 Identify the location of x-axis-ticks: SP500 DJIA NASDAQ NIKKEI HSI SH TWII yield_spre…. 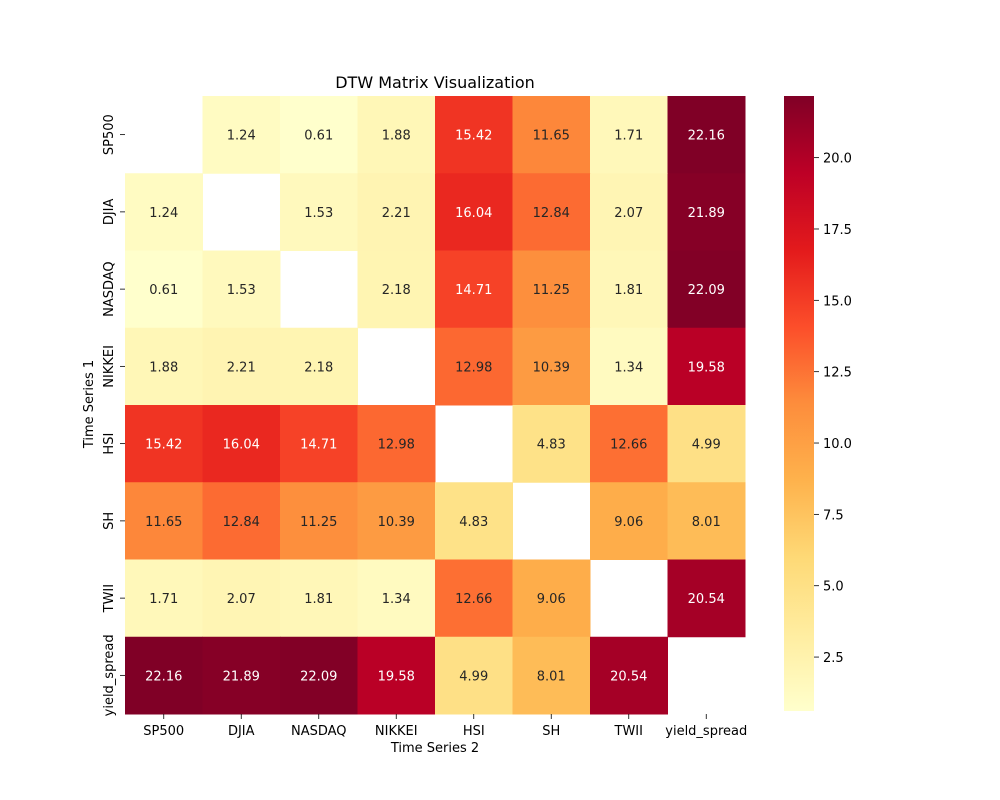
(445, 726).